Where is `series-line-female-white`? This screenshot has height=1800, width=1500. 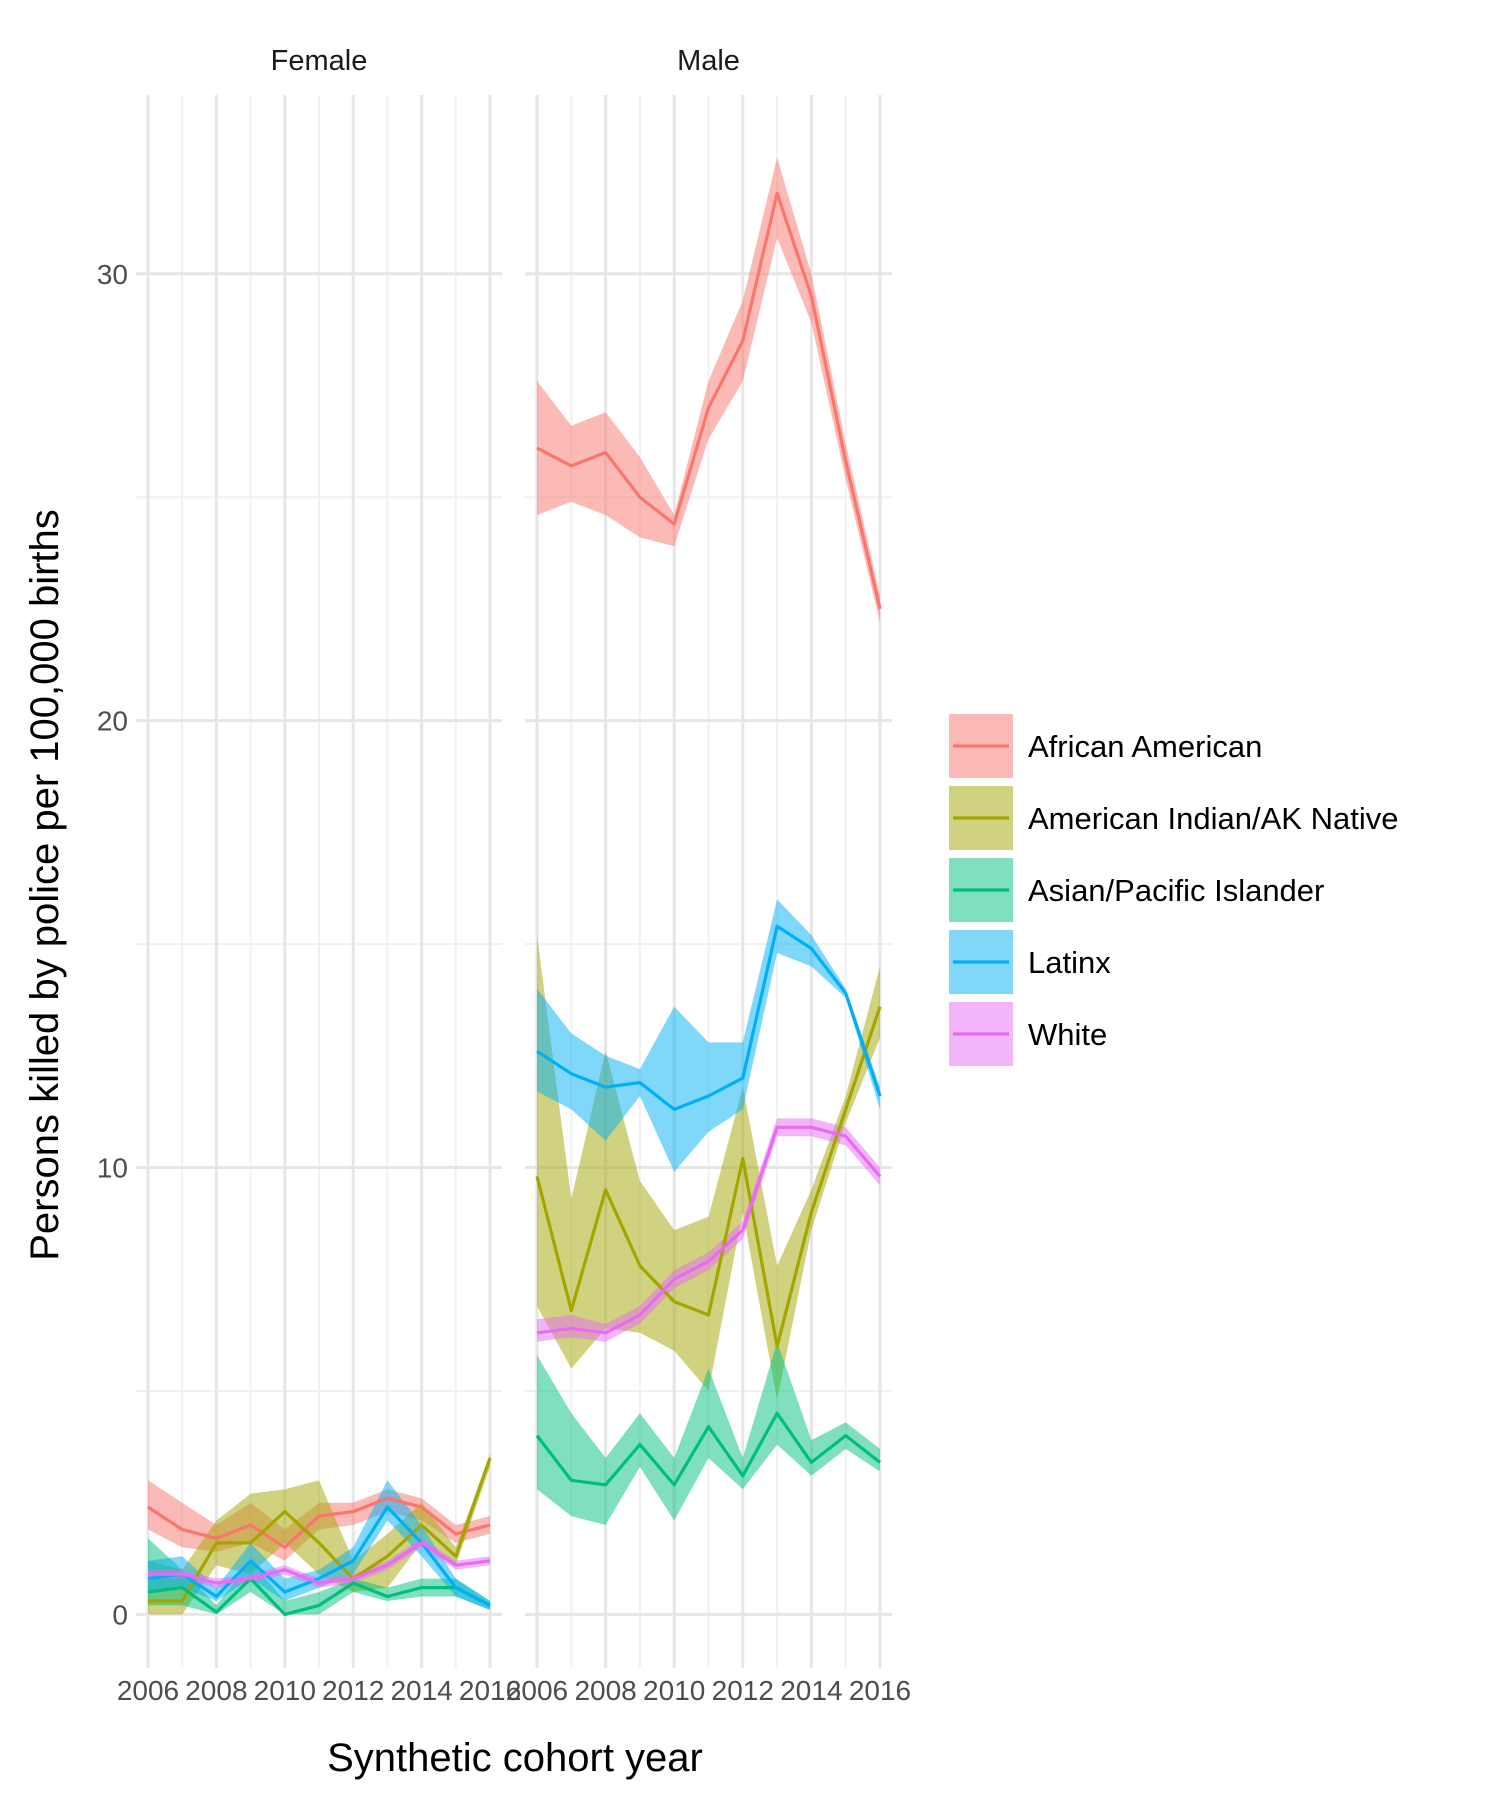 series-line-female-white is located at coordinates (319, 1563).